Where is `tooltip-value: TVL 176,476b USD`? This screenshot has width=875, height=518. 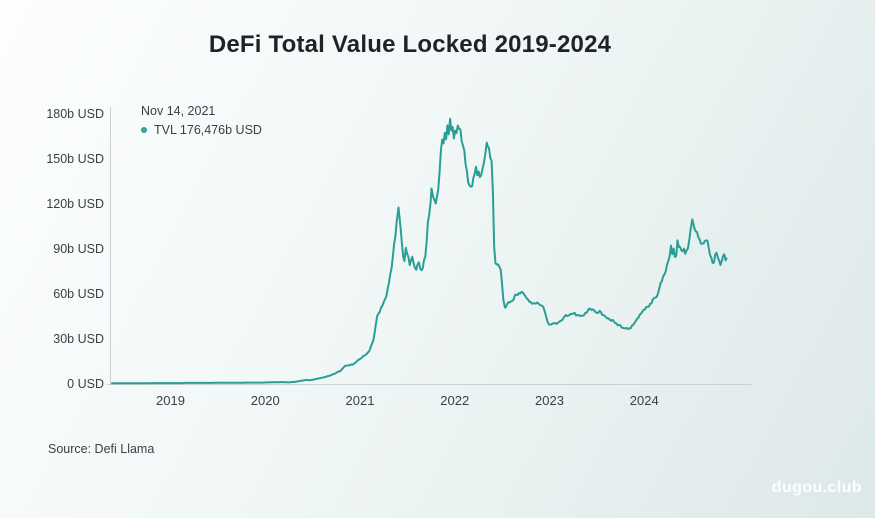
tooltip-value: TVL 176,476b USD is located at coordinates (208, 130).